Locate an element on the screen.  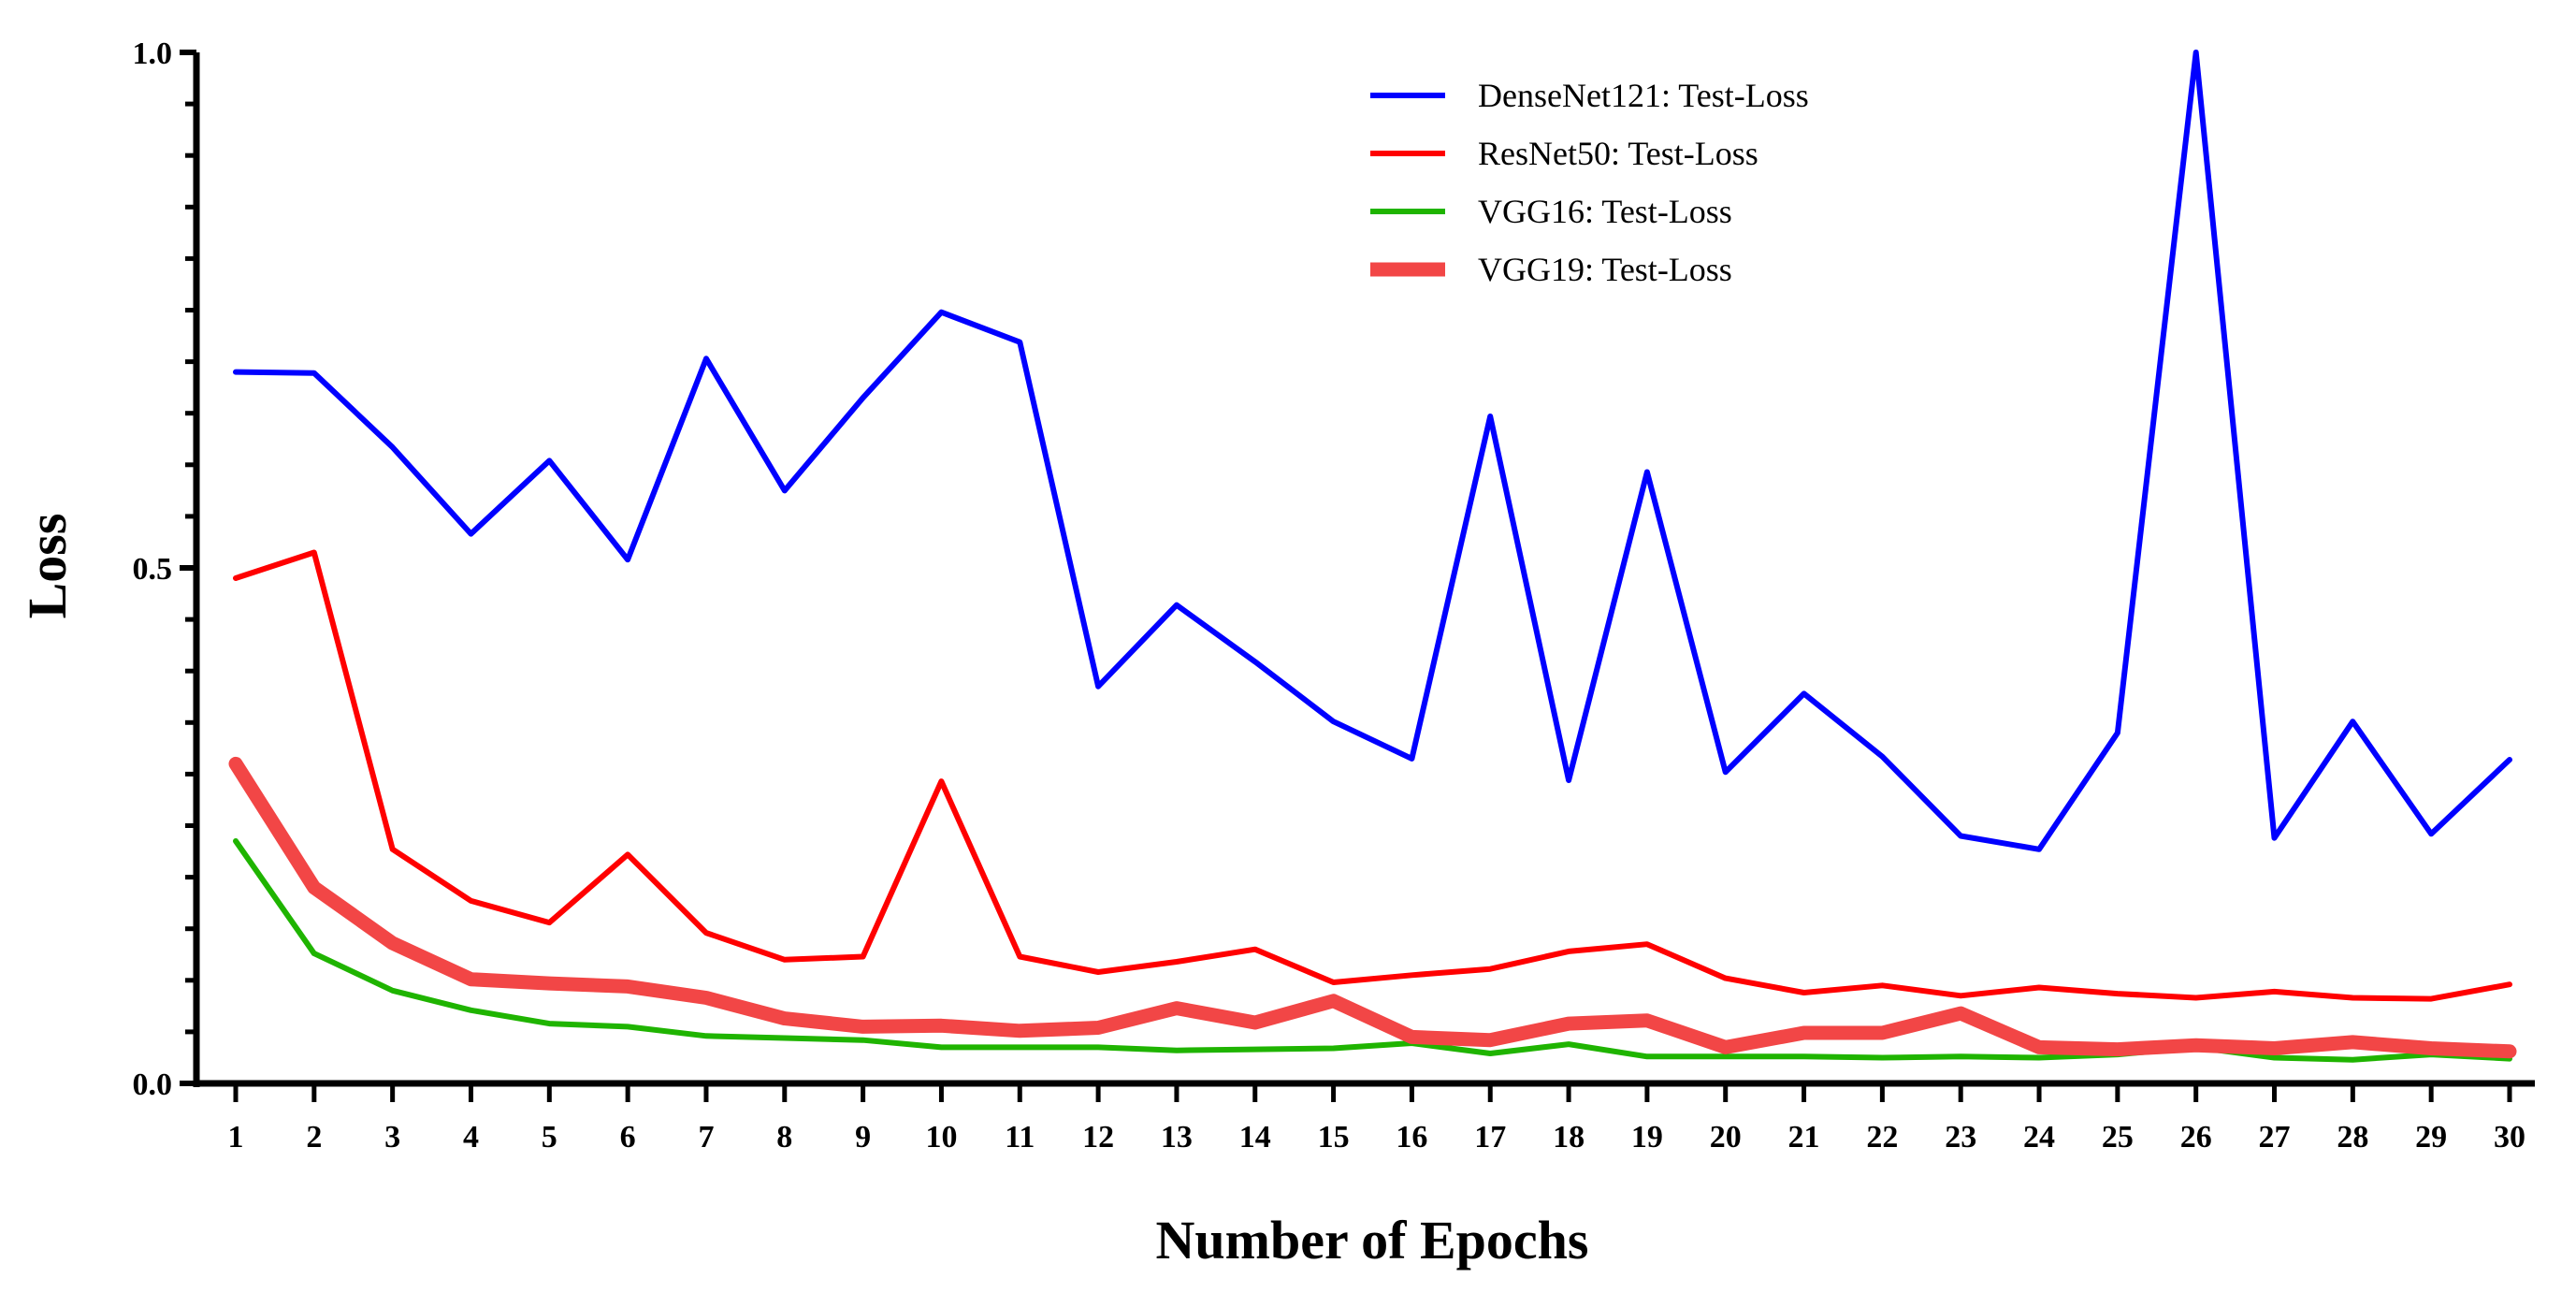
x-tick-label: 5 is located at coordinates (549, 1137).